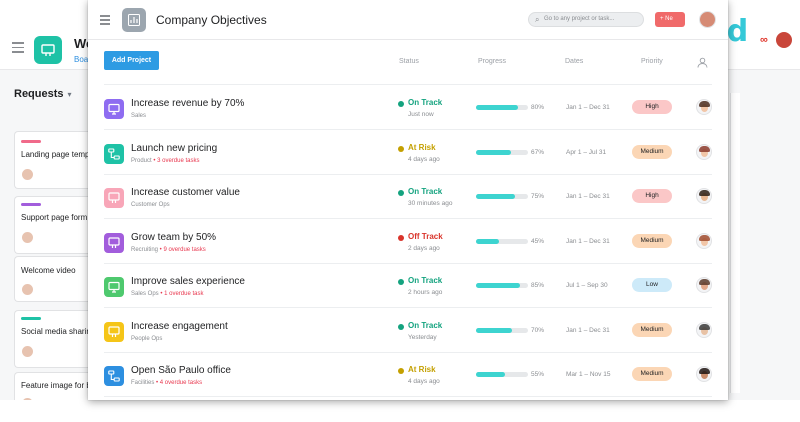  What do you see at coordinates (588, 374) in the screenshot?
I see `date-range: Mar 1 – Nov 15` at bounding box center [588, 374].